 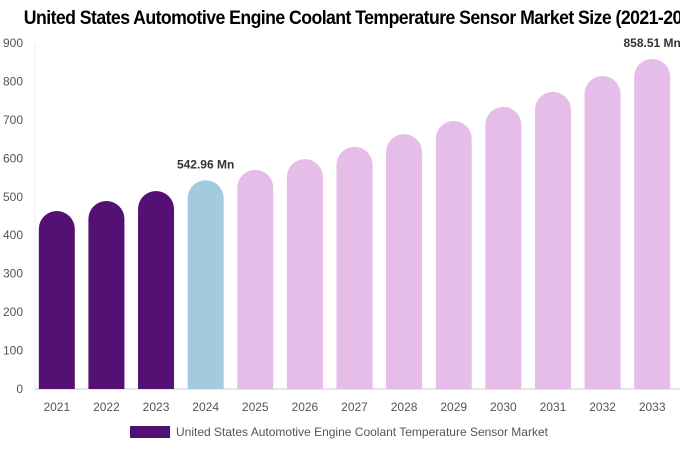 I want to click on legend-swatch, so click(x=150, y=432).